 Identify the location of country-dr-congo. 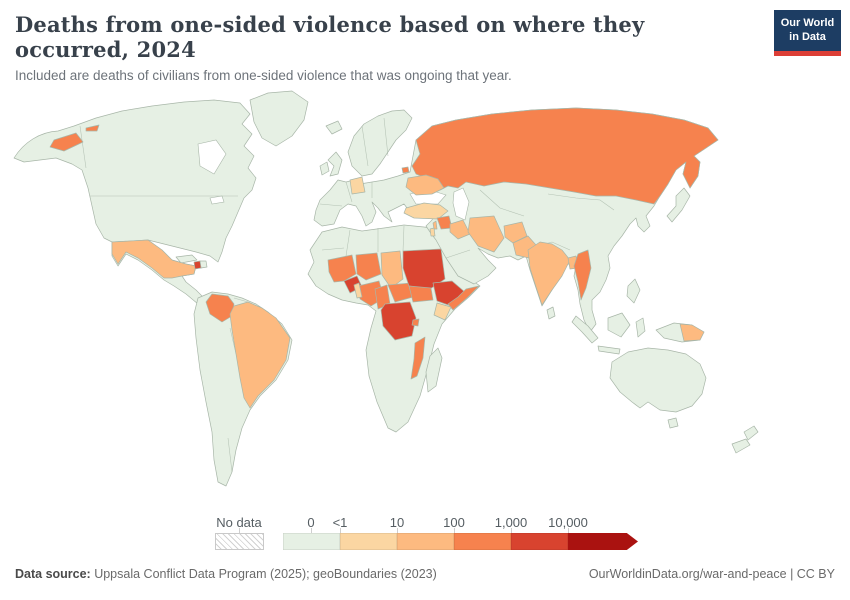
(398, 321).